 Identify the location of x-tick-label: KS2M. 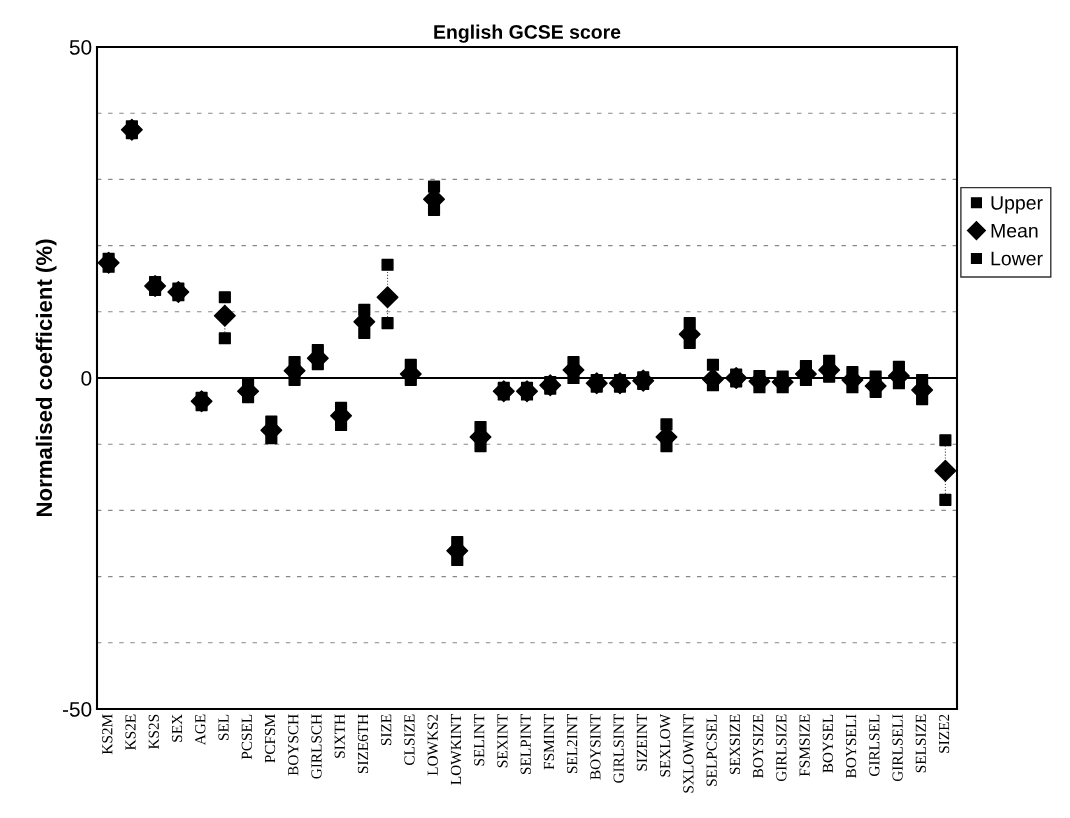
(107, 734).